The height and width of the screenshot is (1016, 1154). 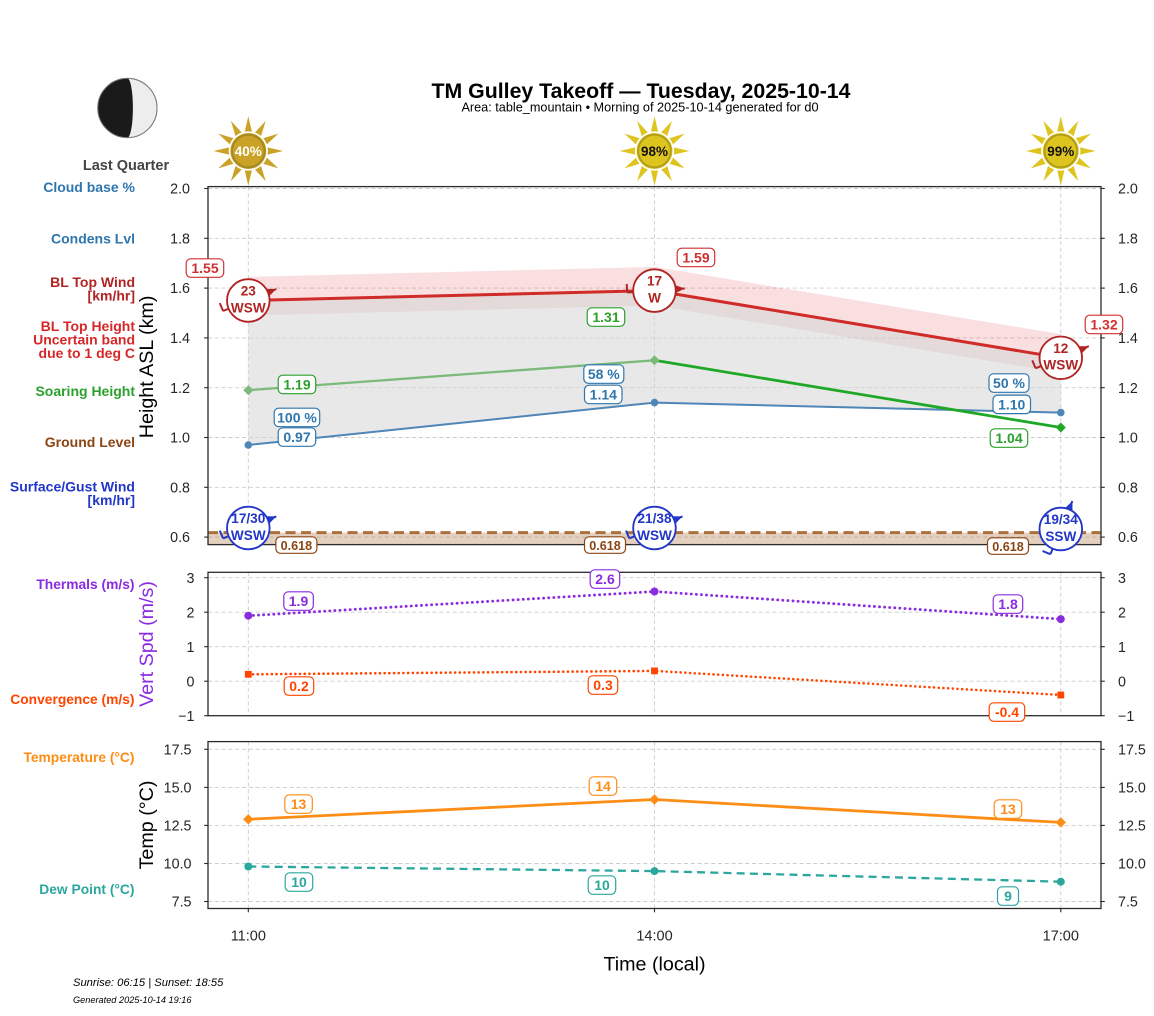 What do you see at coordinates (147, 367) in the screenshot?
I see `svg-text: Height ASL (km)` at bounding box center [147, 367].